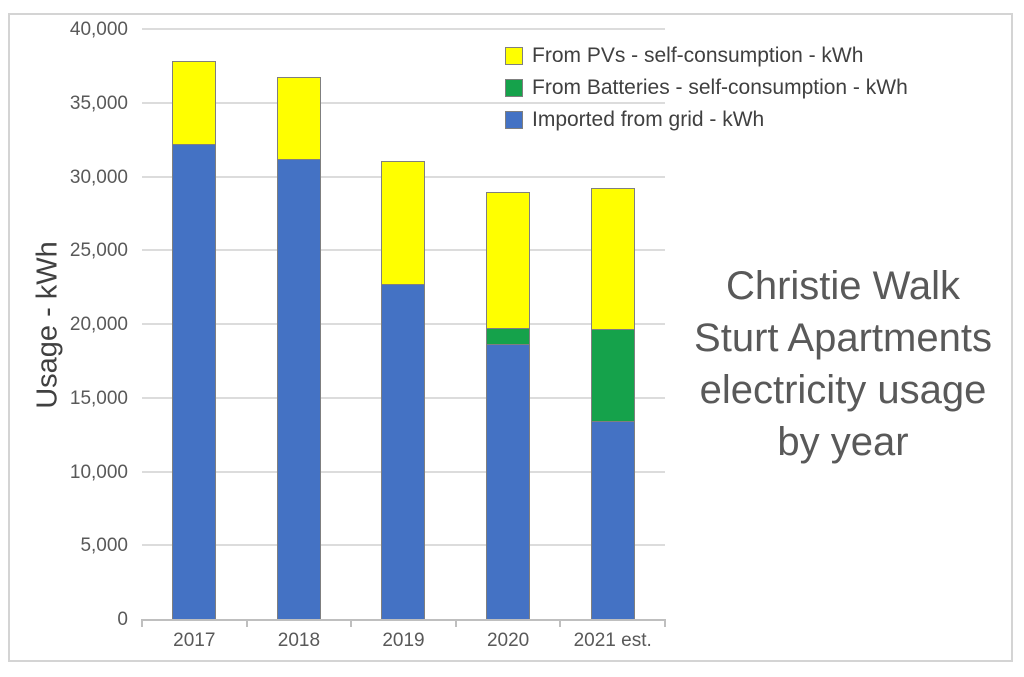 The width and height of the screenshot is (1024, 677). What do you see at coordinates (612, 640) in the screenshot?
I see `x-tick-label: 2021 est.` at bounding box center [612, 640].